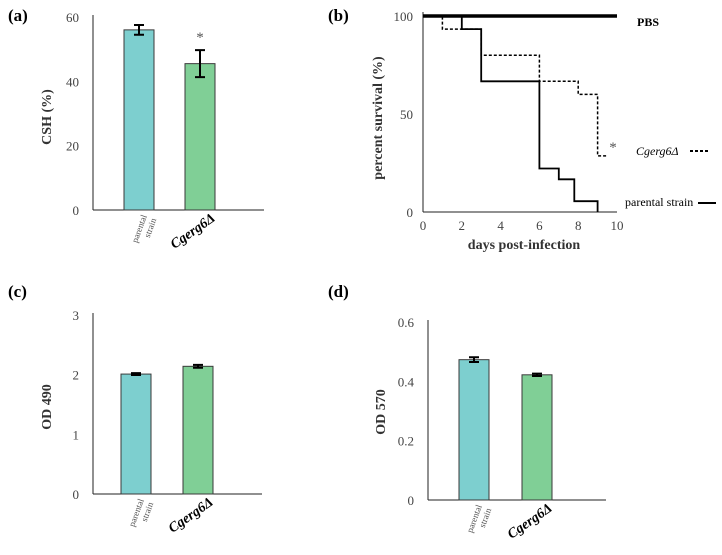  What do you see at coordinates (578, 225) in the screenshot?
I see `panel-b-xtick-4: 8` at bounding box center [578, 225].